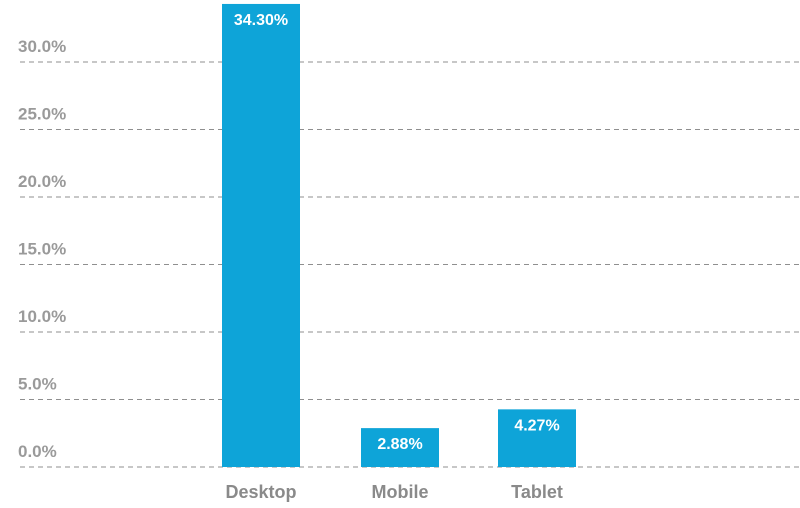 The height and width of the screenshot is (508, 800). I want to click on x-category-label-desktop: Desktop, so click(260, 492).